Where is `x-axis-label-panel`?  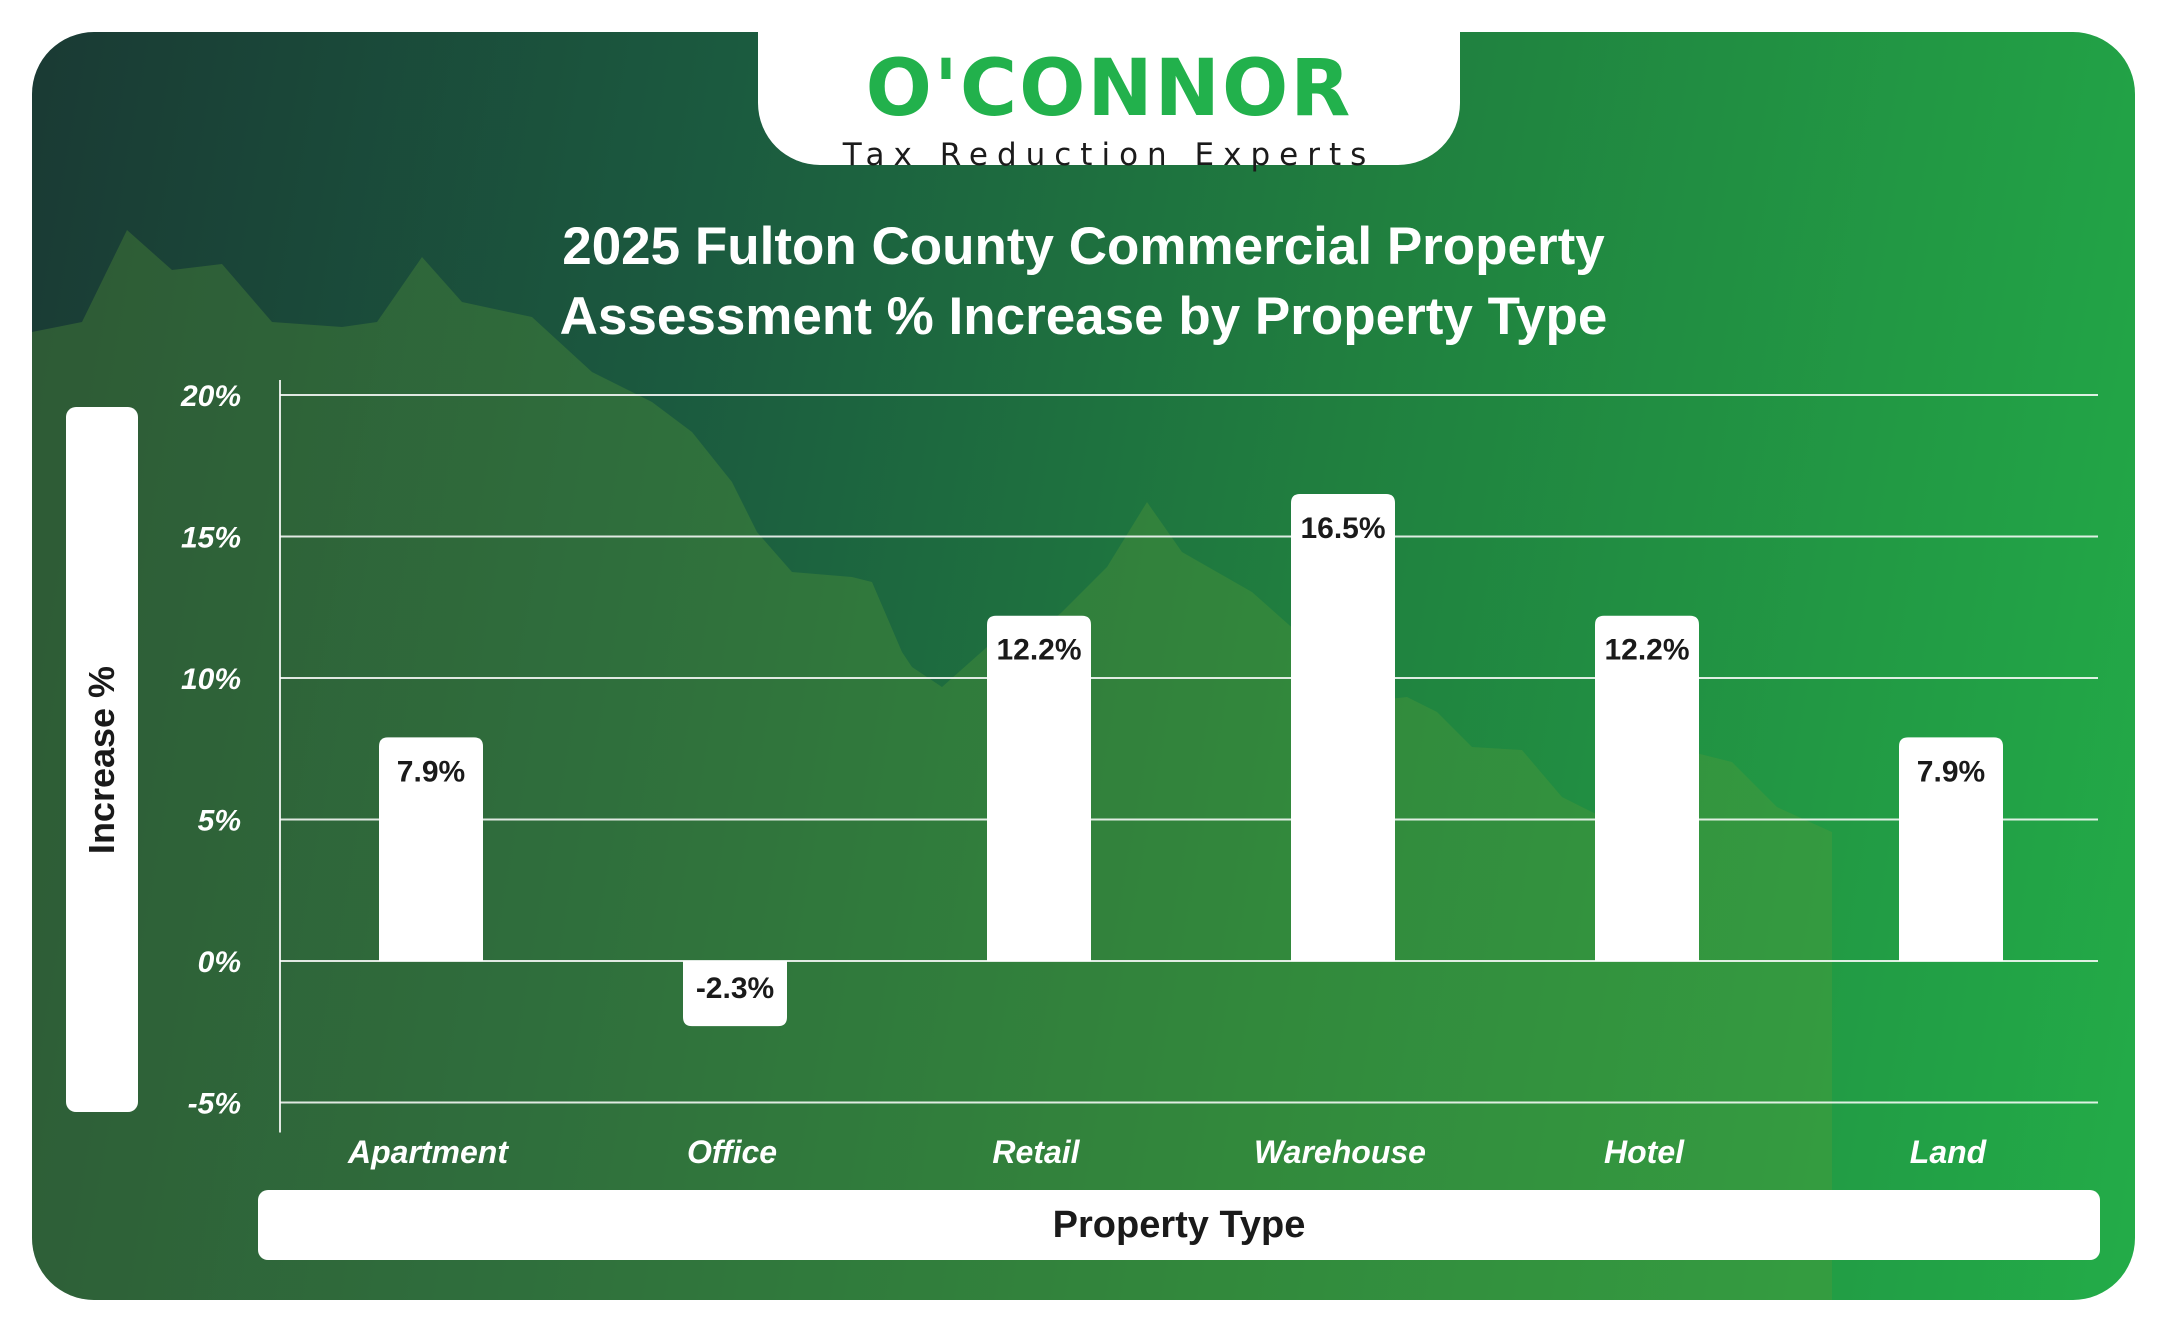
x-axis-label-panel is located at coordinates (1179, 1225).